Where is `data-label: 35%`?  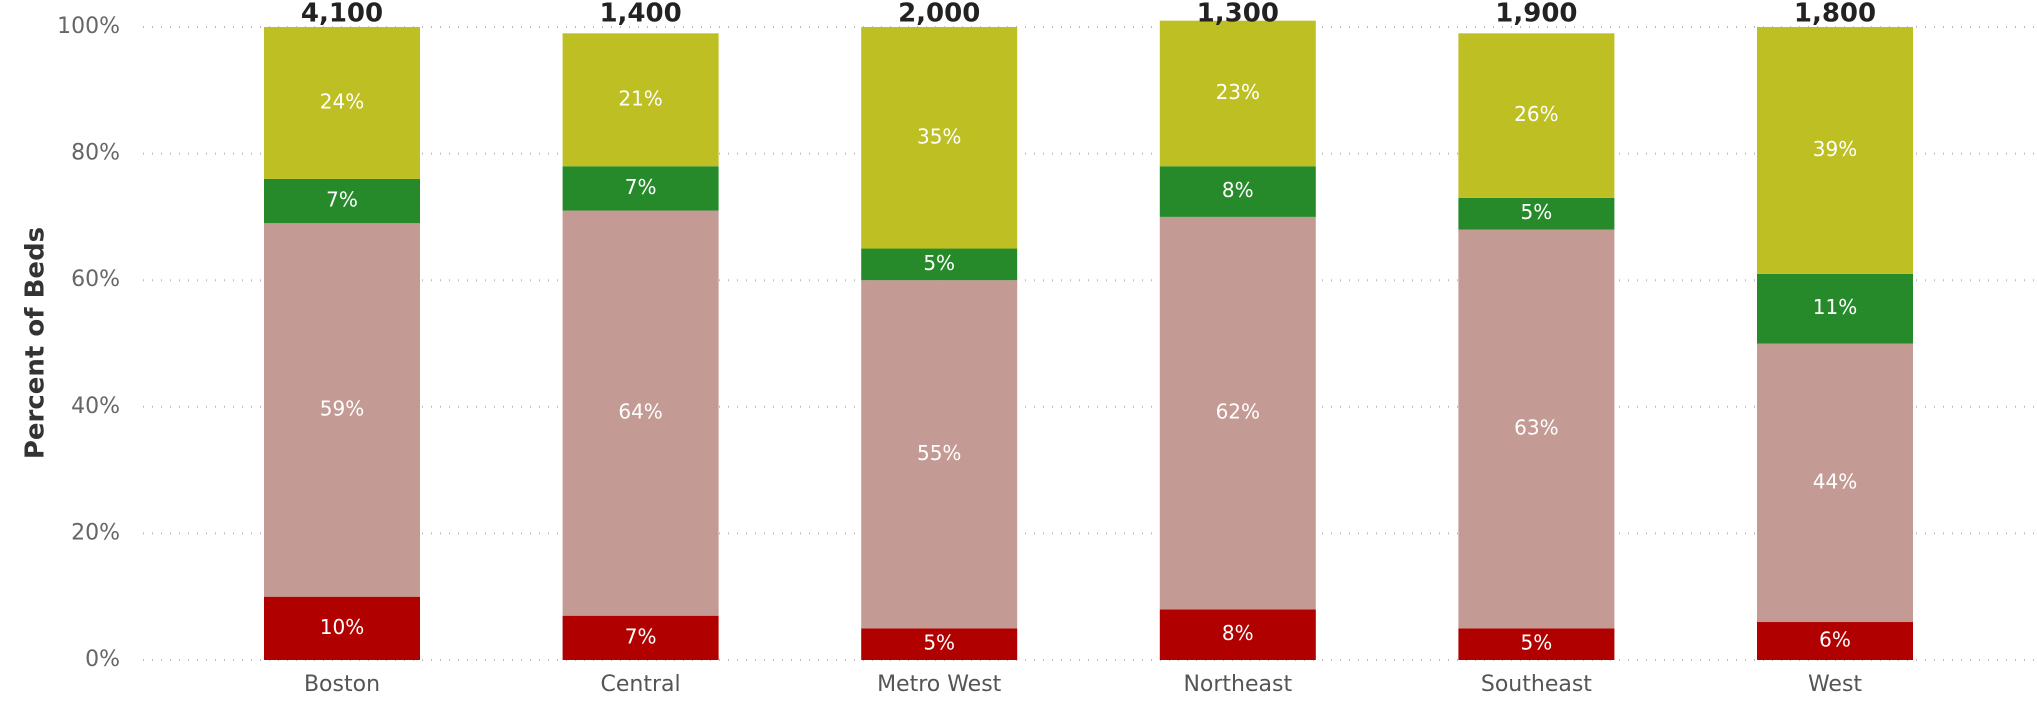
data-label: 35% is located at coordinates (939, 136).